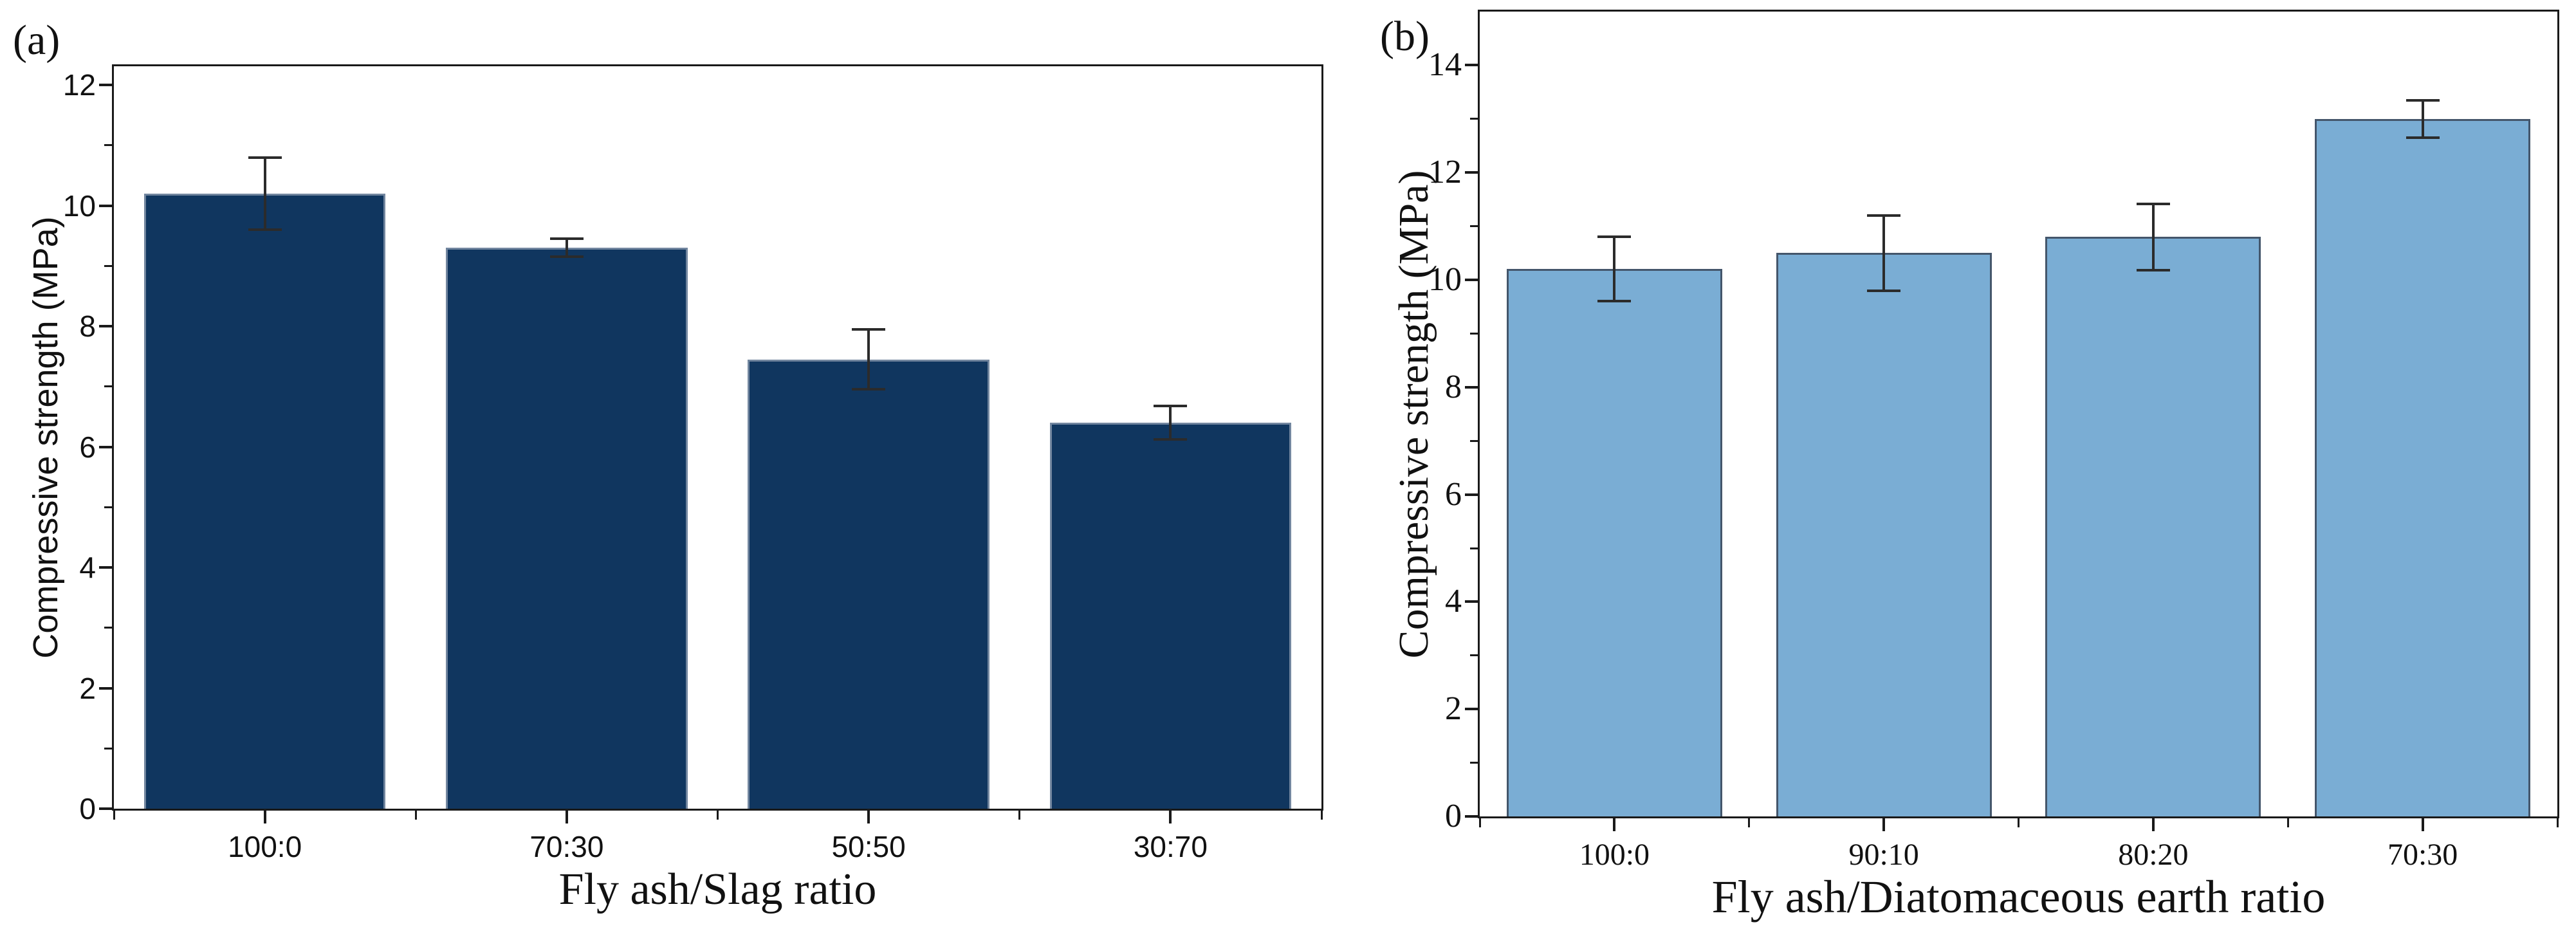 This screenshot has height=929, width=2576. I want to click on x-tick-label: 90:10, so click(1883, 855).